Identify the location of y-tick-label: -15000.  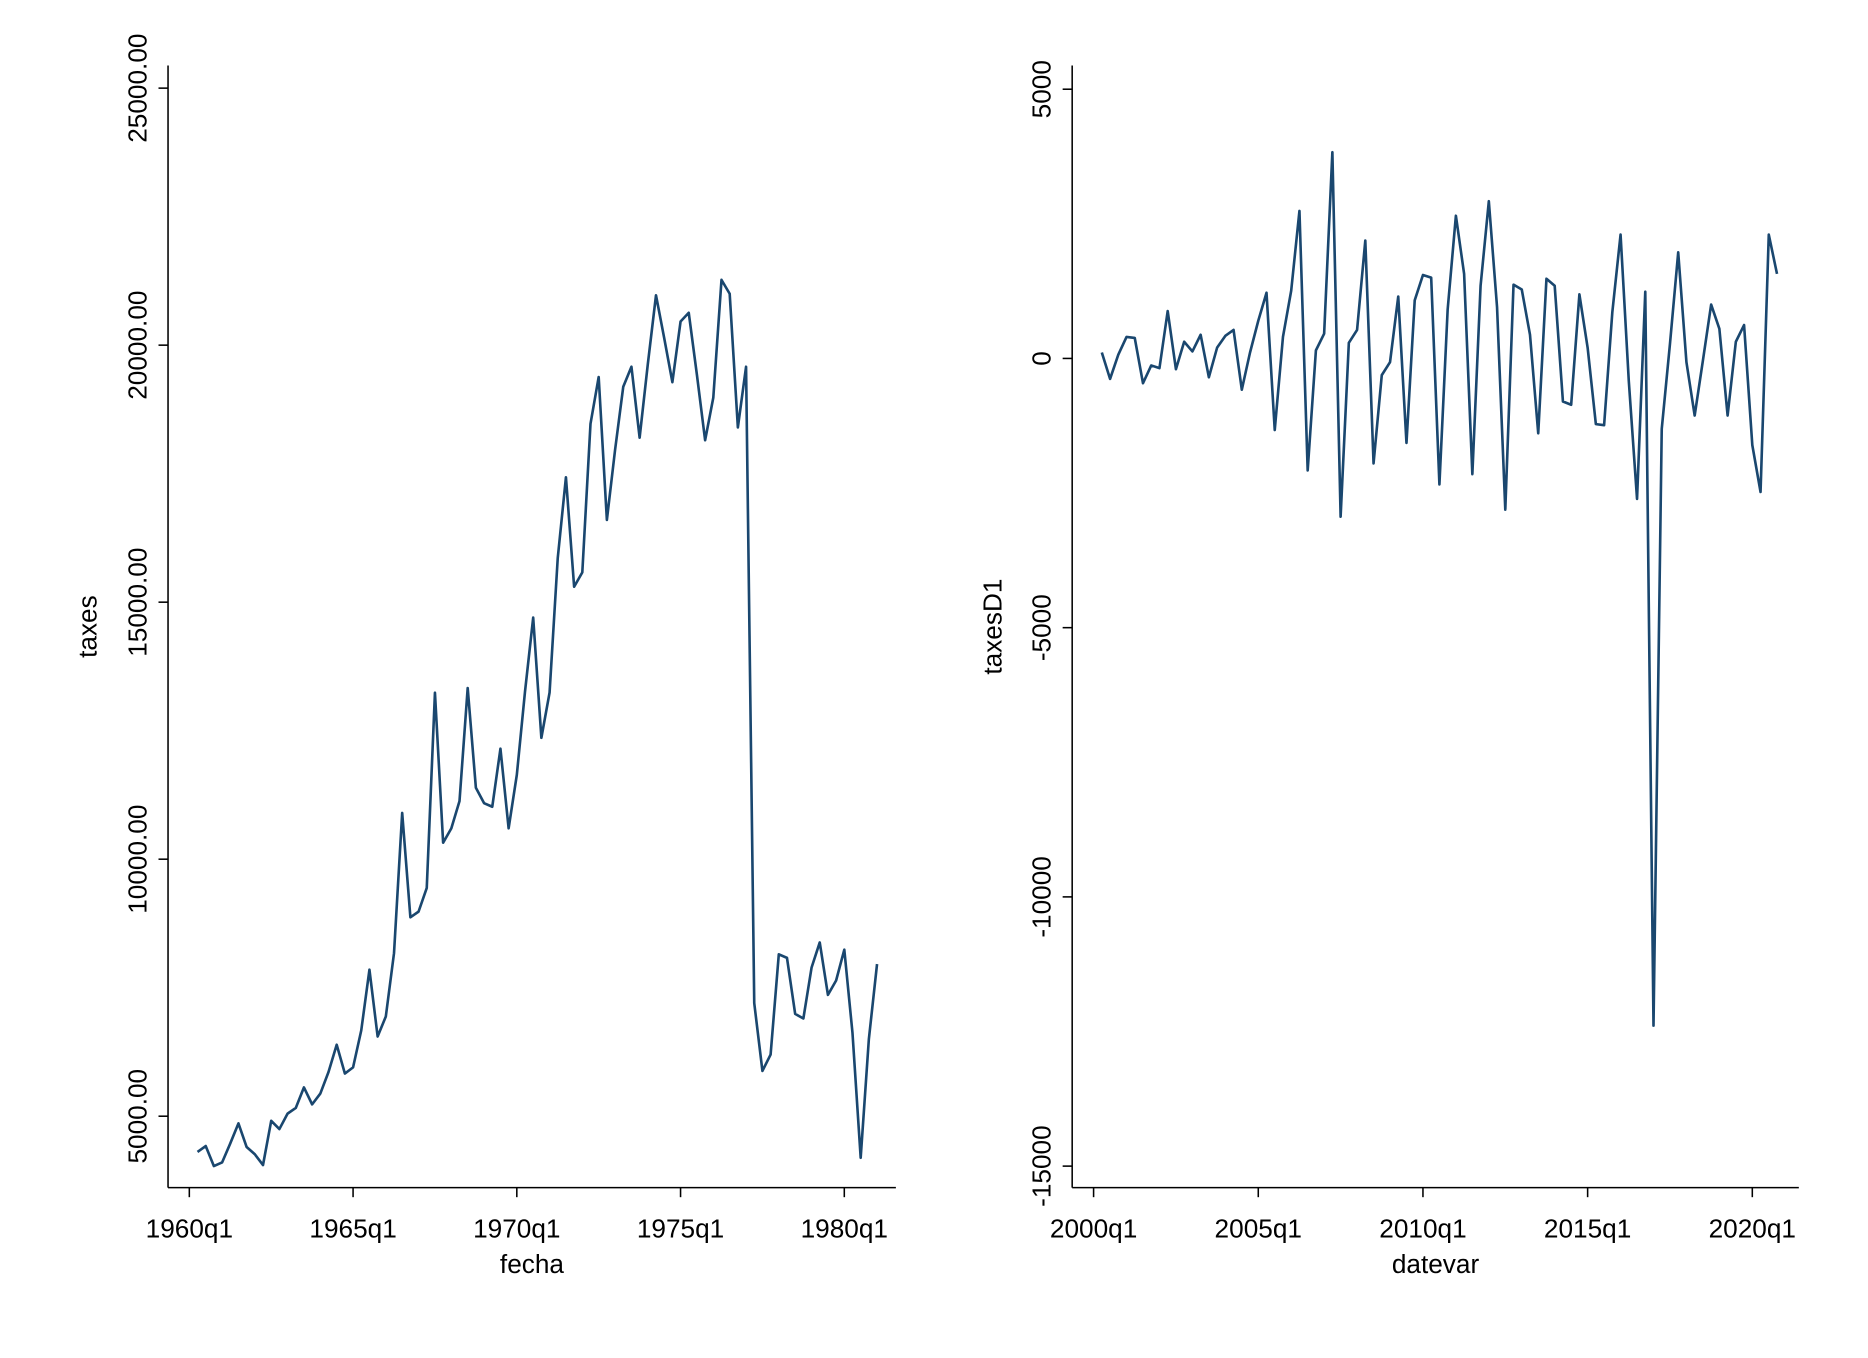
(1042, 1166).